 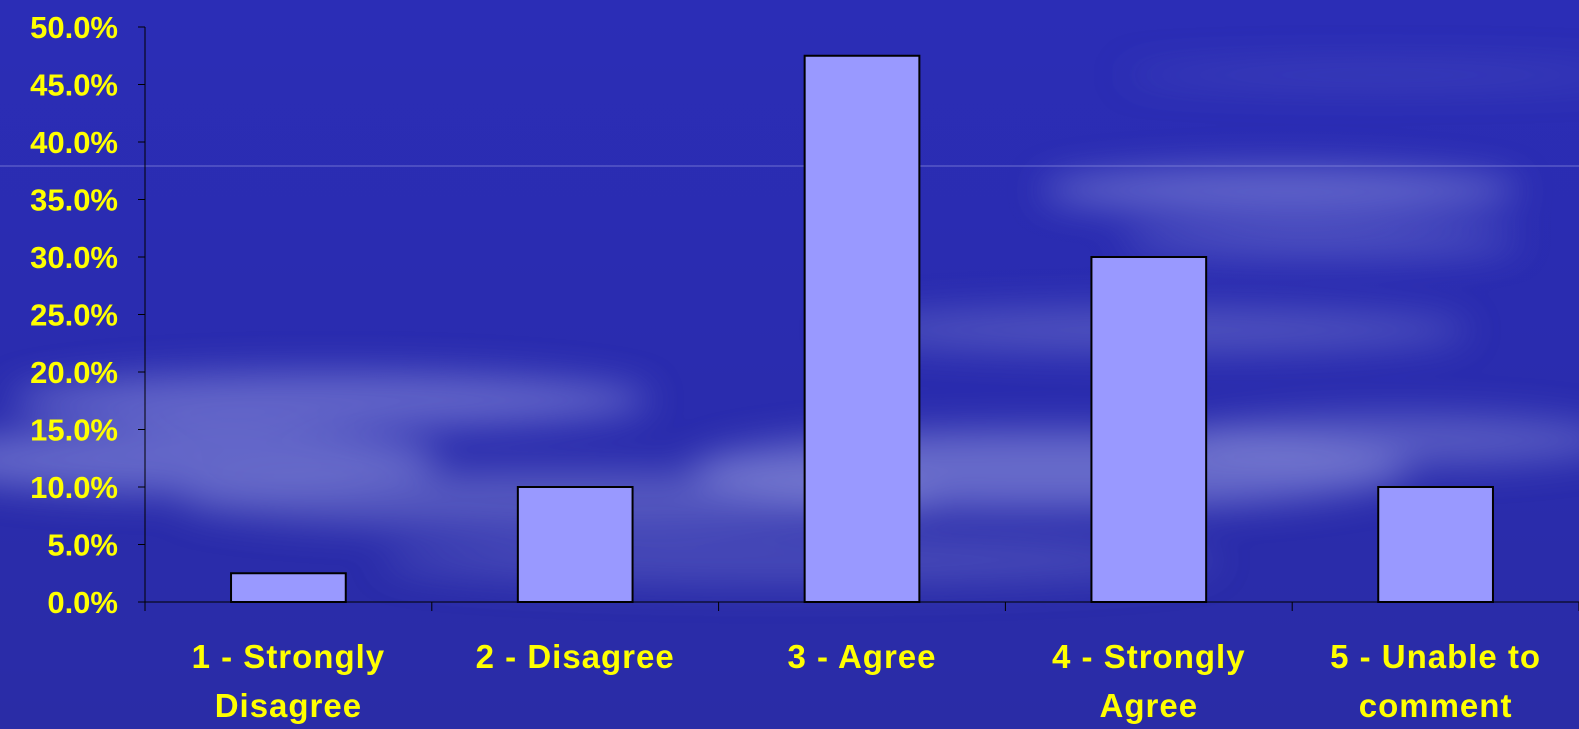 What do you see at coordinates (82, 545) in the screenshot?
I see `y-tick-label: 5.0%` at bounding box center [82, 545].